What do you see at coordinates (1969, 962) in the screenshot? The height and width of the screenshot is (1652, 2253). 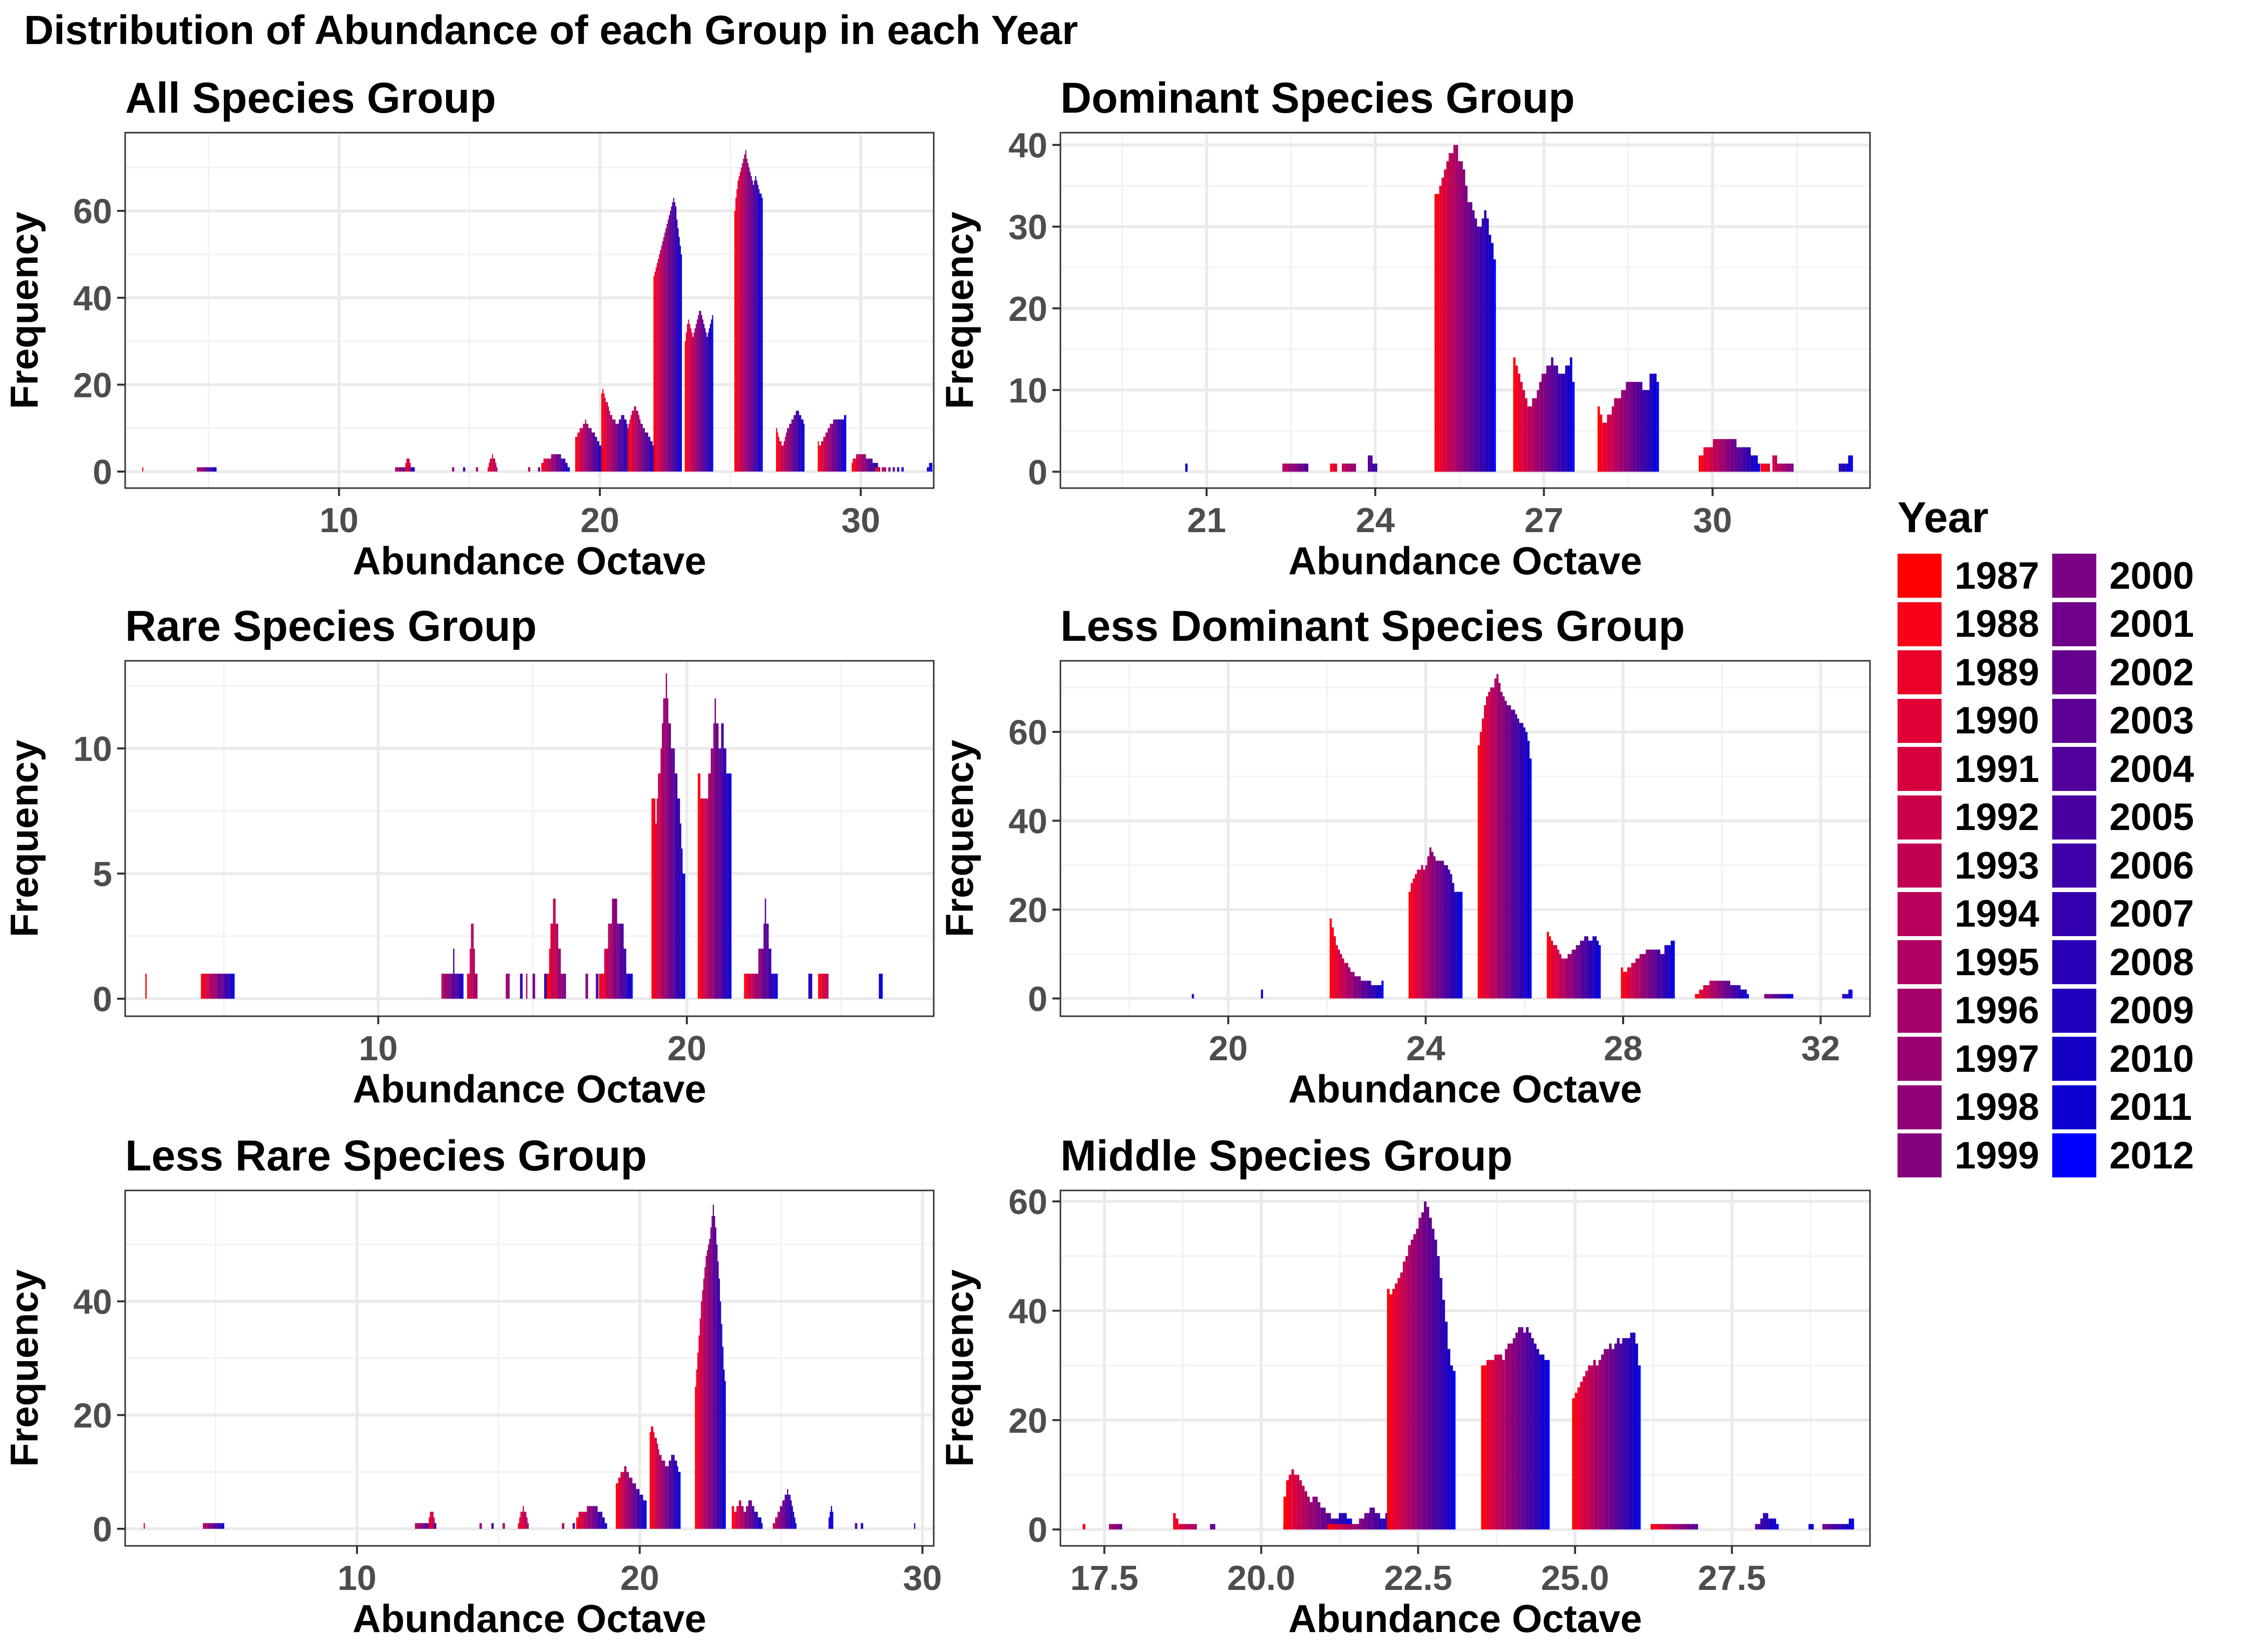 I see `legend-item-1995: 1995` at bounding box center [1969, 962].